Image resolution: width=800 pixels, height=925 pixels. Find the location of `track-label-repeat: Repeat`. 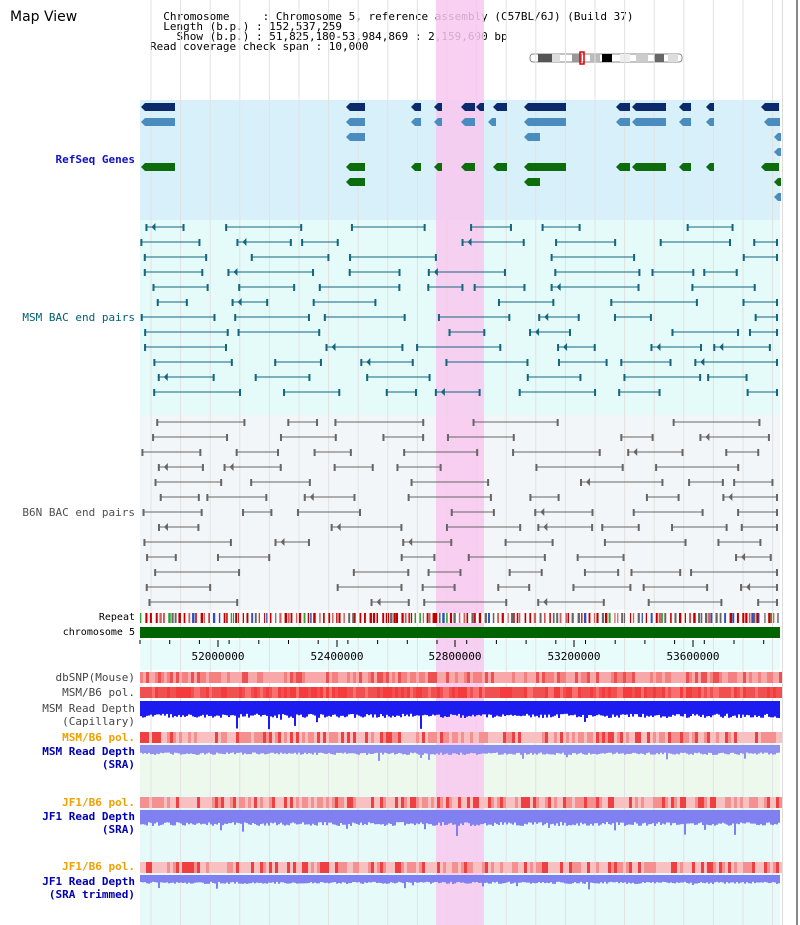

track-label-repeat: Repeat is located at coordinates (116, 617).